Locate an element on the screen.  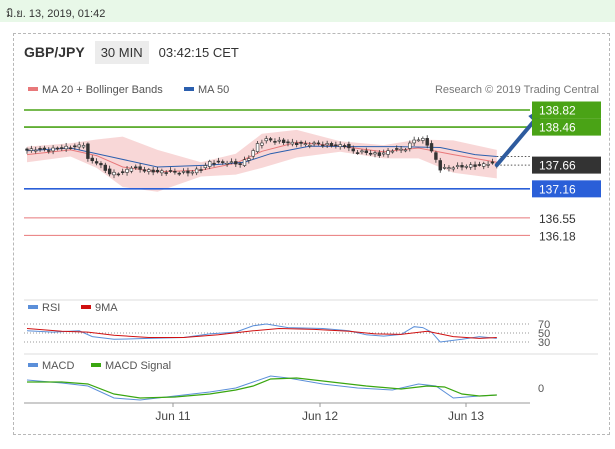
bollinger-band is located at coordinates (262, 160).